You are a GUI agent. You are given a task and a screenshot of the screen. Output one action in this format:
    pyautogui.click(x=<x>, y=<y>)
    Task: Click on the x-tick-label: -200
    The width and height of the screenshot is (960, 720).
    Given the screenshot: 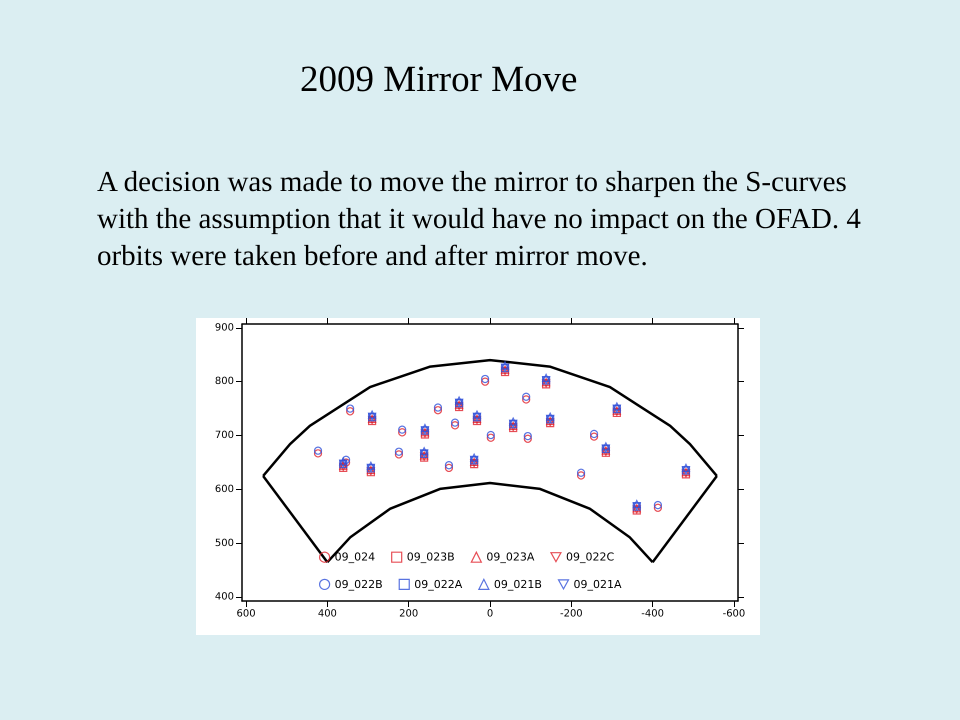 What is the action you would take?
    pyautogui.click(x=571, y=614)
    